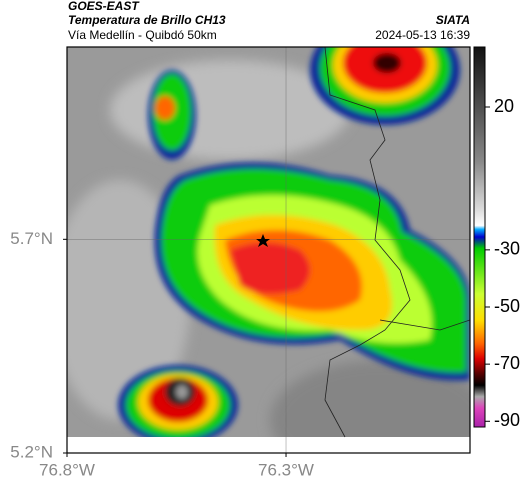 This screenshot has width=526, height=496. What do you see at coordinates (31, 238) in the screenshot?
I see `y-tick-label: 5.7°N` at bounding box center [31, 238].